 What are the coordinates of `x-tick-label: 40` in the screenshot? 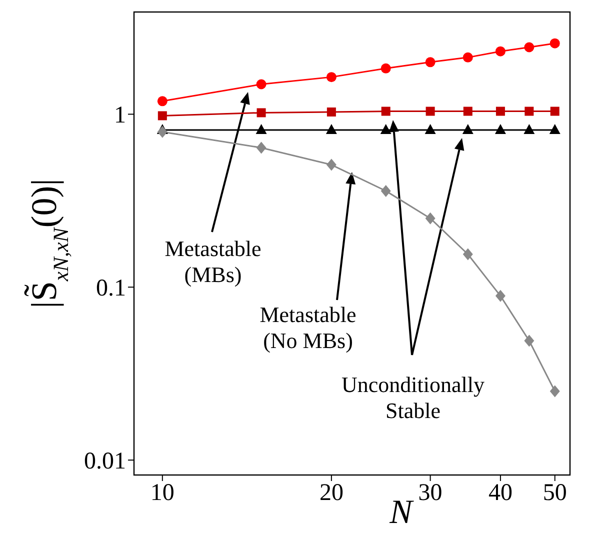 It's located at (500, 493).